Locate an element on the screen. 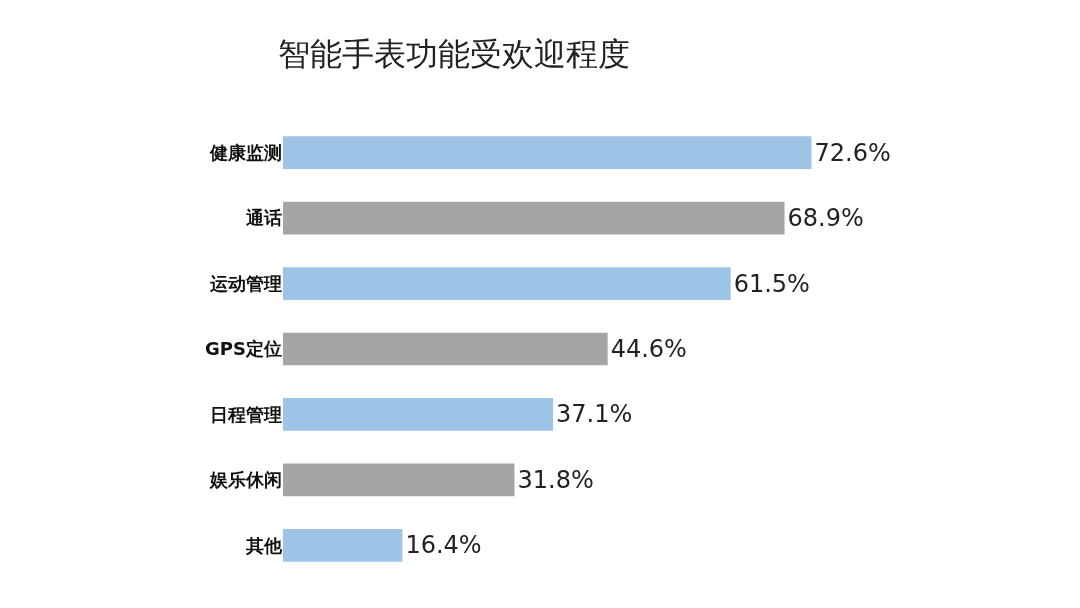 This screenshot has height=608, width=1080. y-tick-label: 日程管理 is located at coordinates (246, 414).